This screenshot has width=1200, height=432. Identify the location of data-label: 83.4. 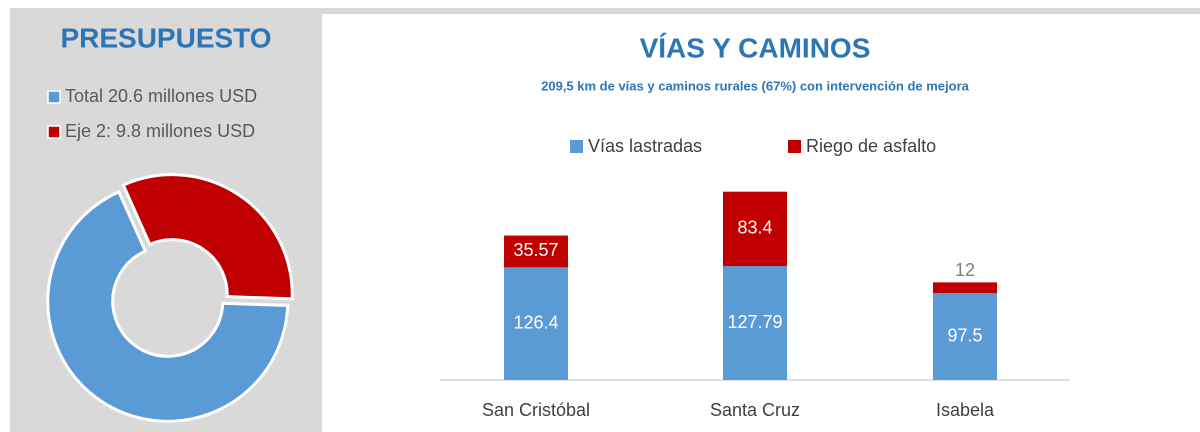
(754, 228).